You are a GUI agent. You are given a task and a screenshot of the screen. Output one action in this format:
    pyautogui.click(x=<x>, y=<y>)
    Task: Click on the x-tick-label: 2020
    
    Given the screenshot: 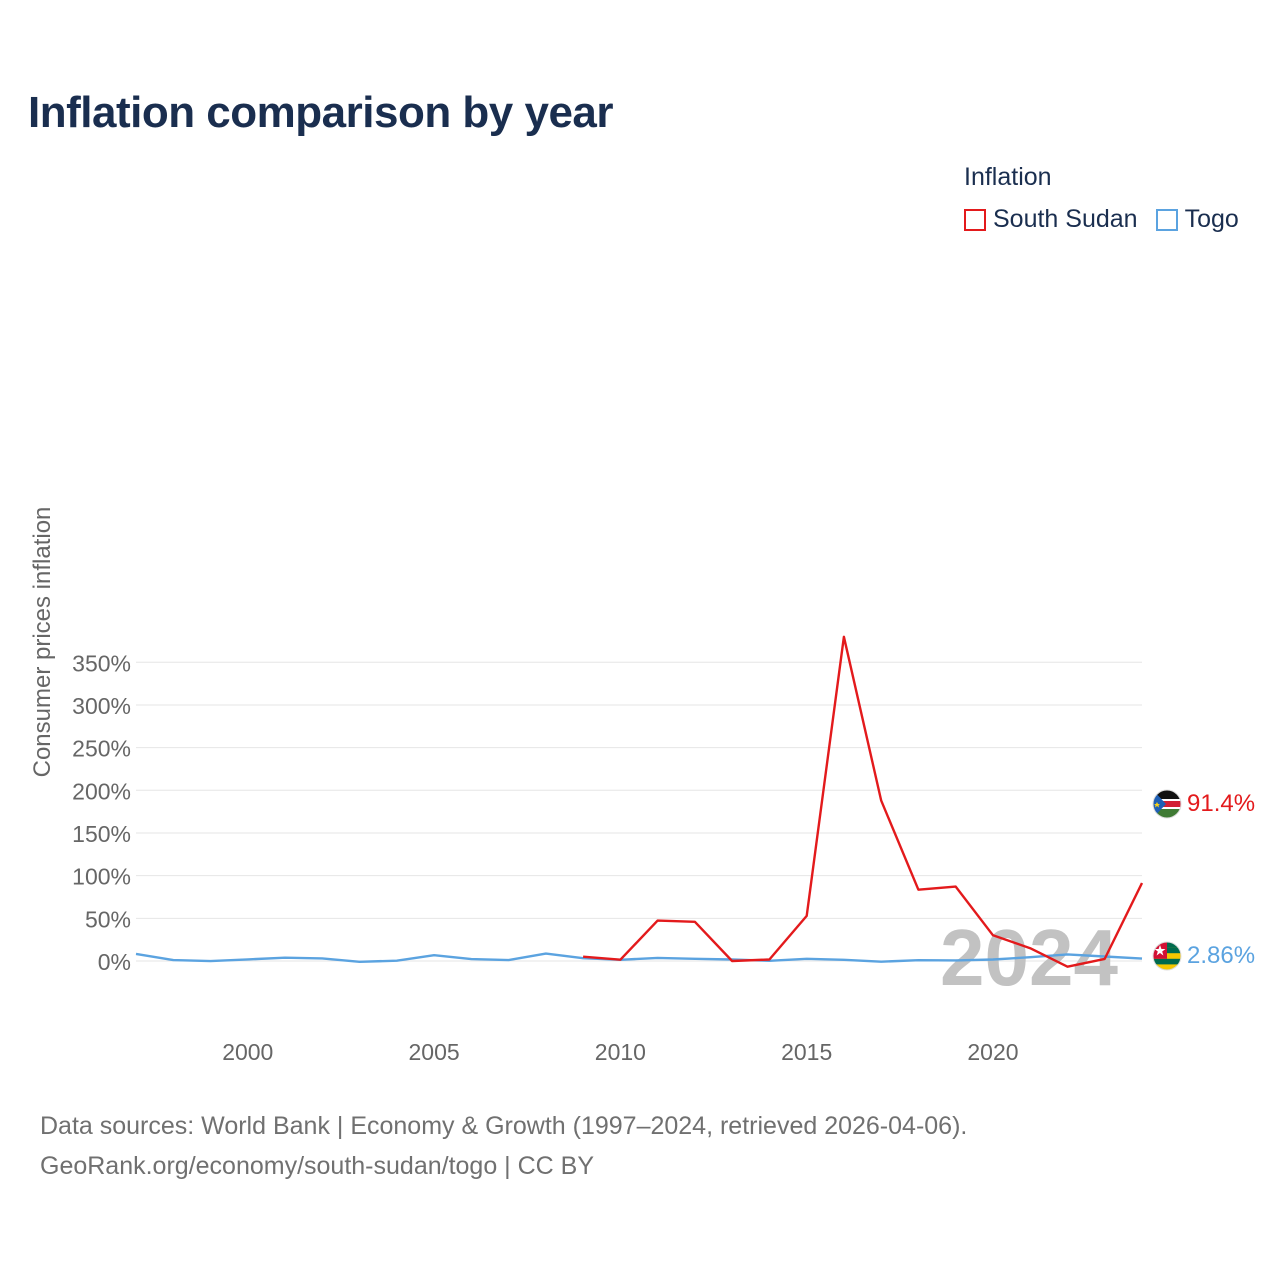 What is the action you would take?
    pyautogui.click(x=992, y=1052)
    